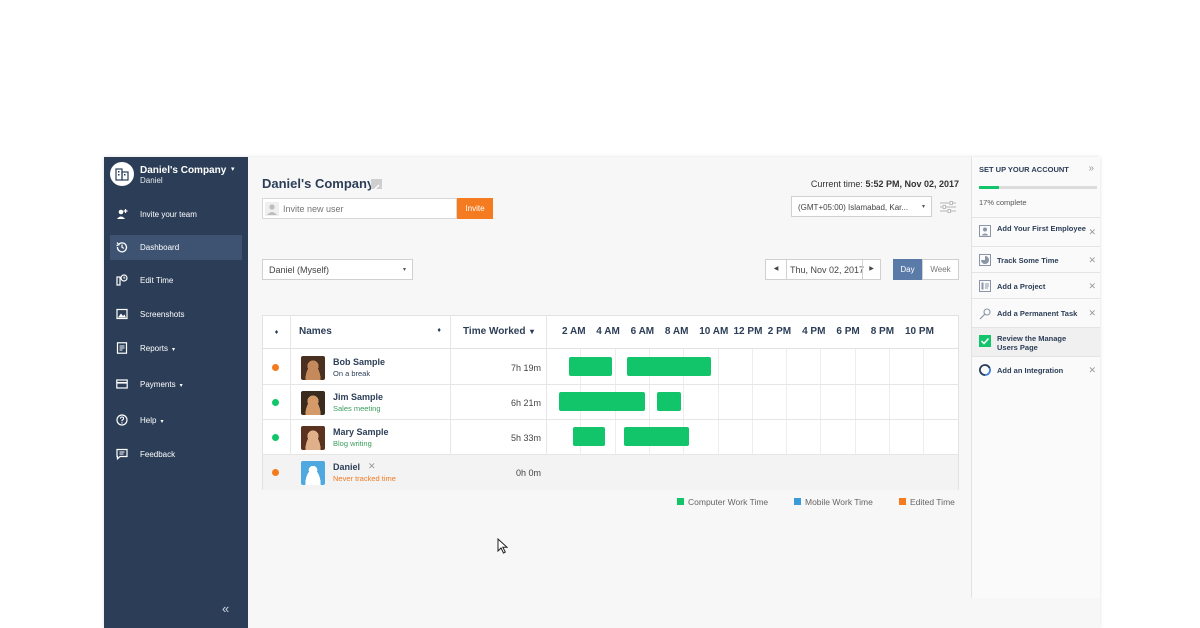 Image resolution: width=1200 pixels, height=628 pixels. Describe the element at coordinates (176, 314) in the screenshot. I see `sidebar-item-screenshots: Screenshots` at that location.